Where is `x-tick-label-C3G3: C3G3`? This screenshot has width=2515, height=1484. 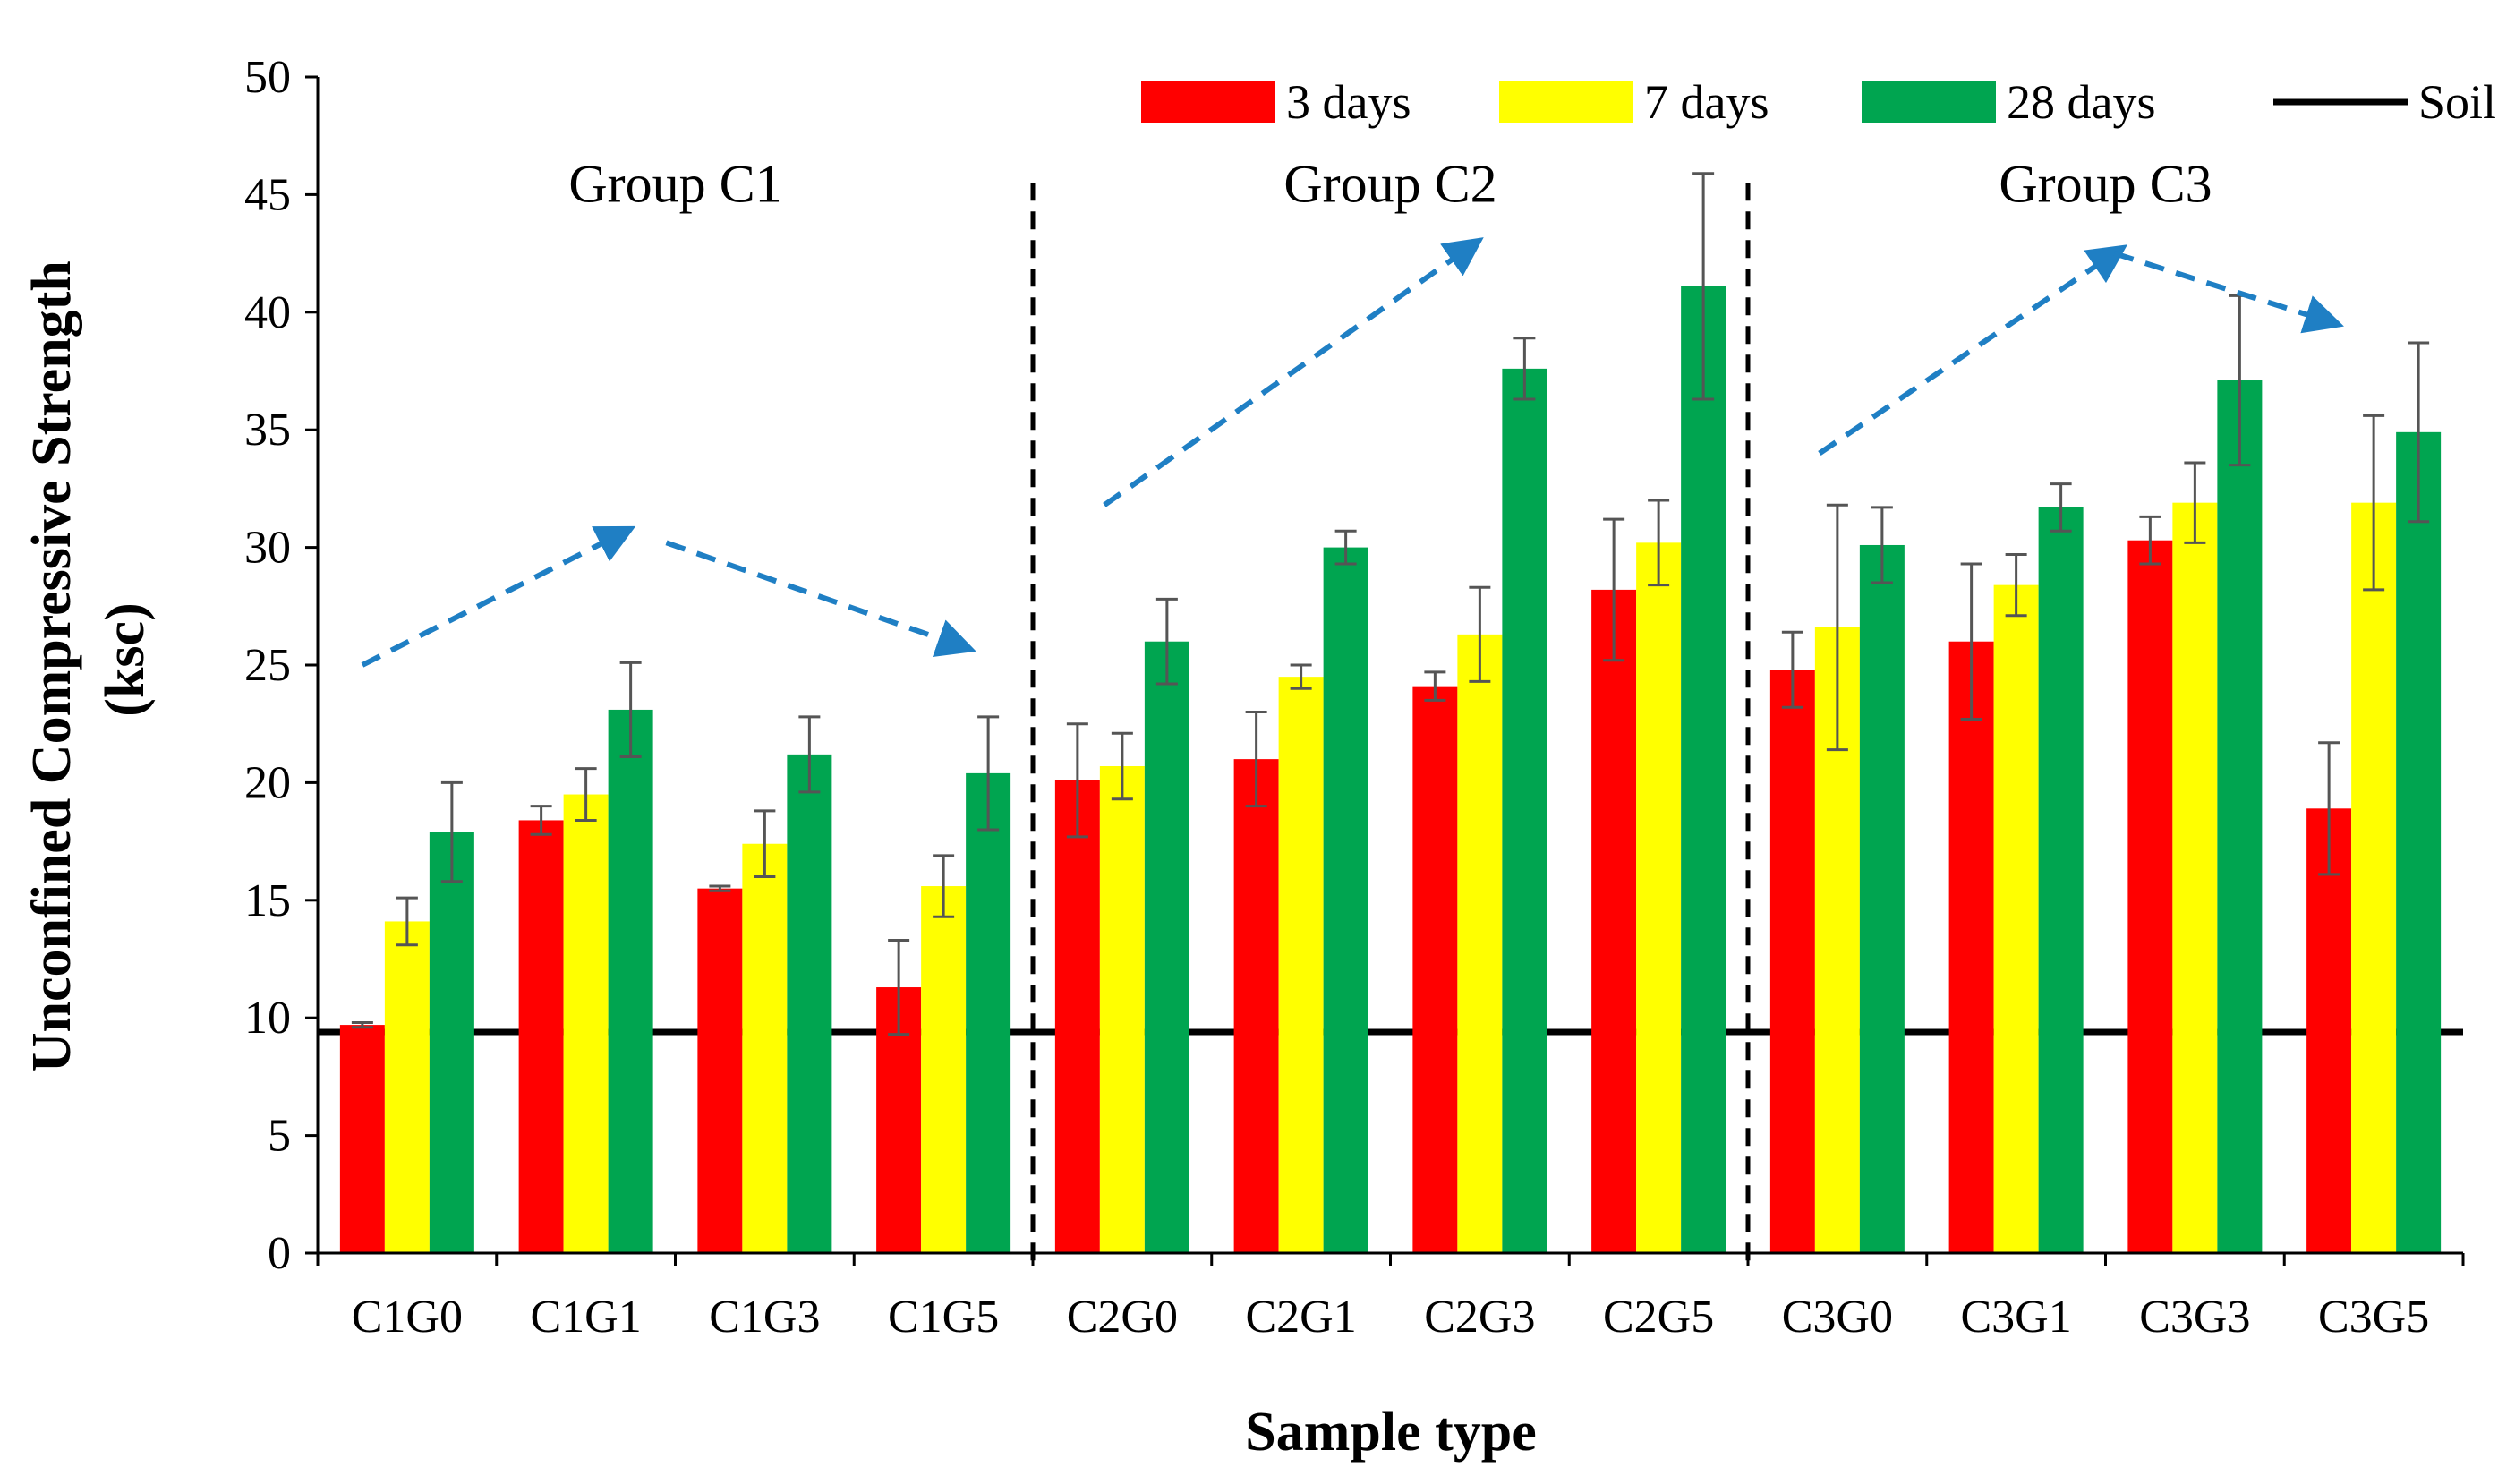 x-tick-label-C3G3: C3G3 is located at coordinates (2194, 1317).